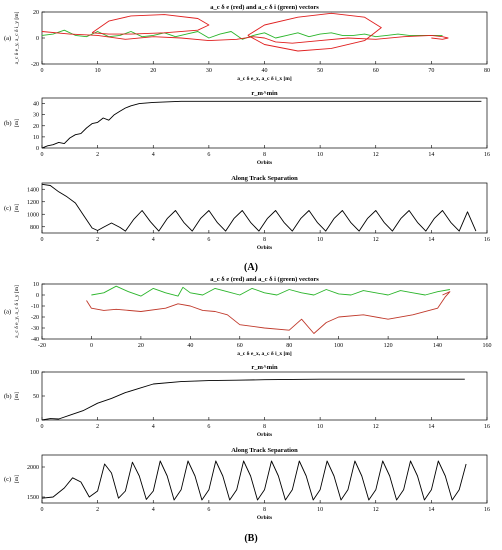  What do you see at coordinates (35, 329) in the screenshot?
I see `y-tick-label: -30` at bounding box center [35, 329].